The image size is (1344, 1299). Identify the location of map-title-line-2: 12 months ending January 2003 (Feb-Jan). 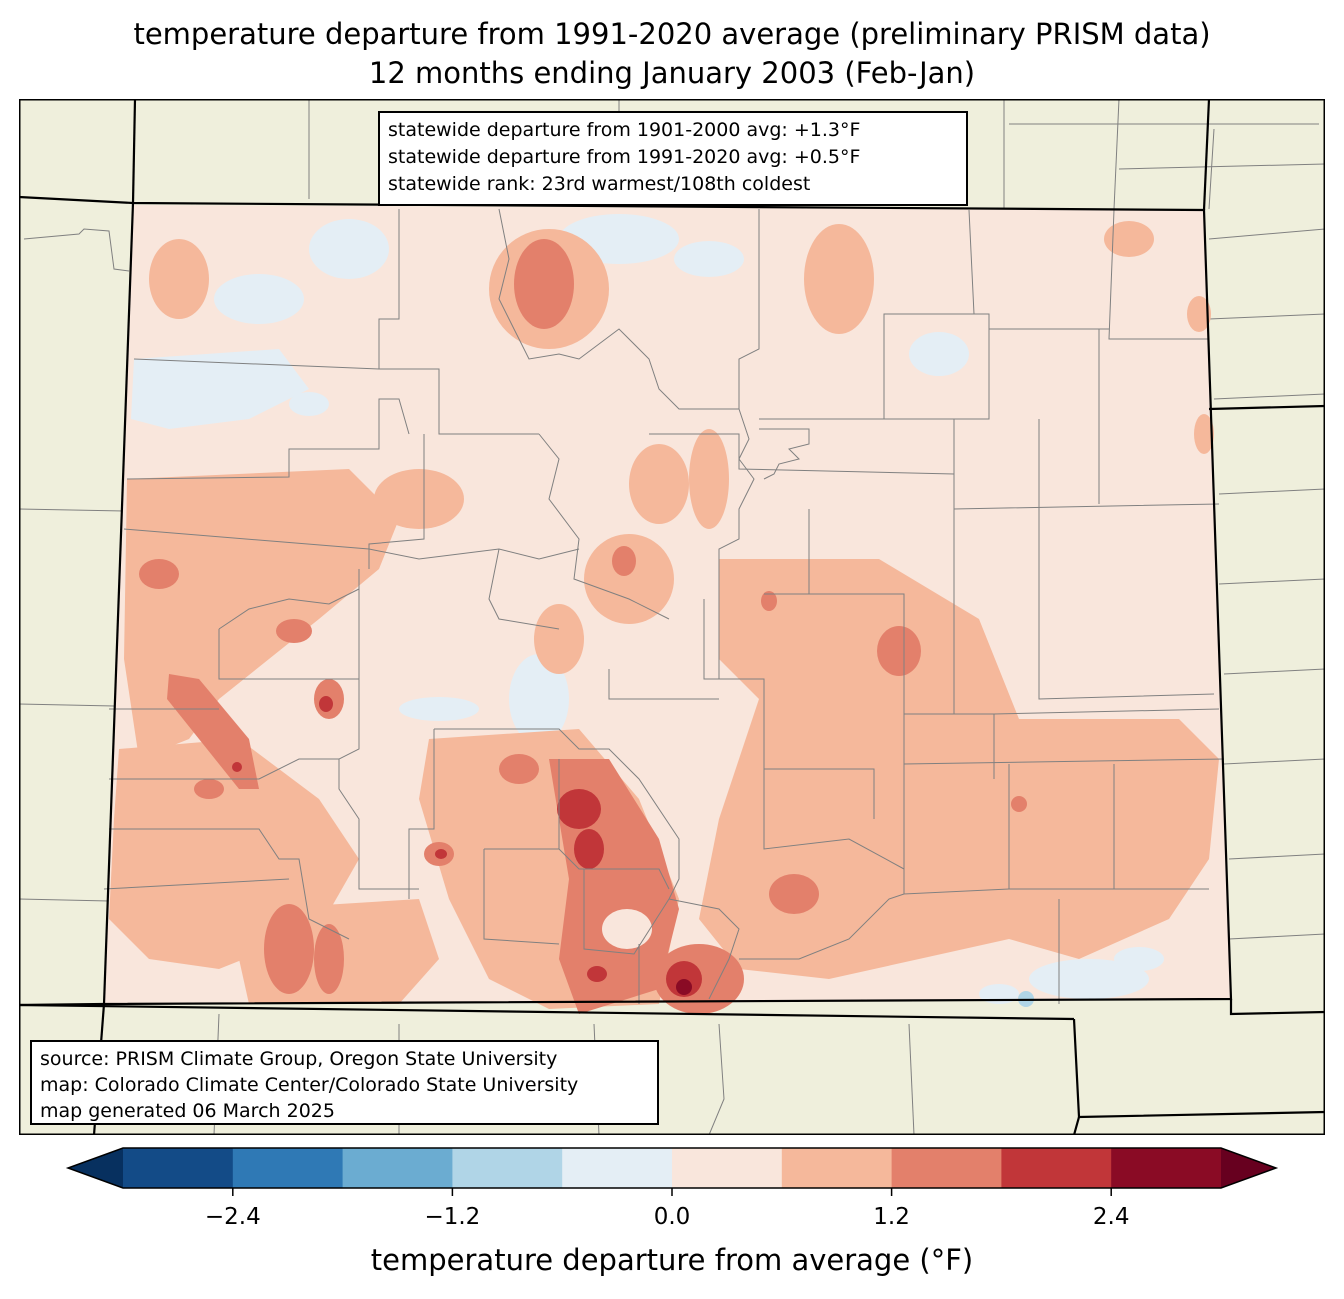
(672, 73).